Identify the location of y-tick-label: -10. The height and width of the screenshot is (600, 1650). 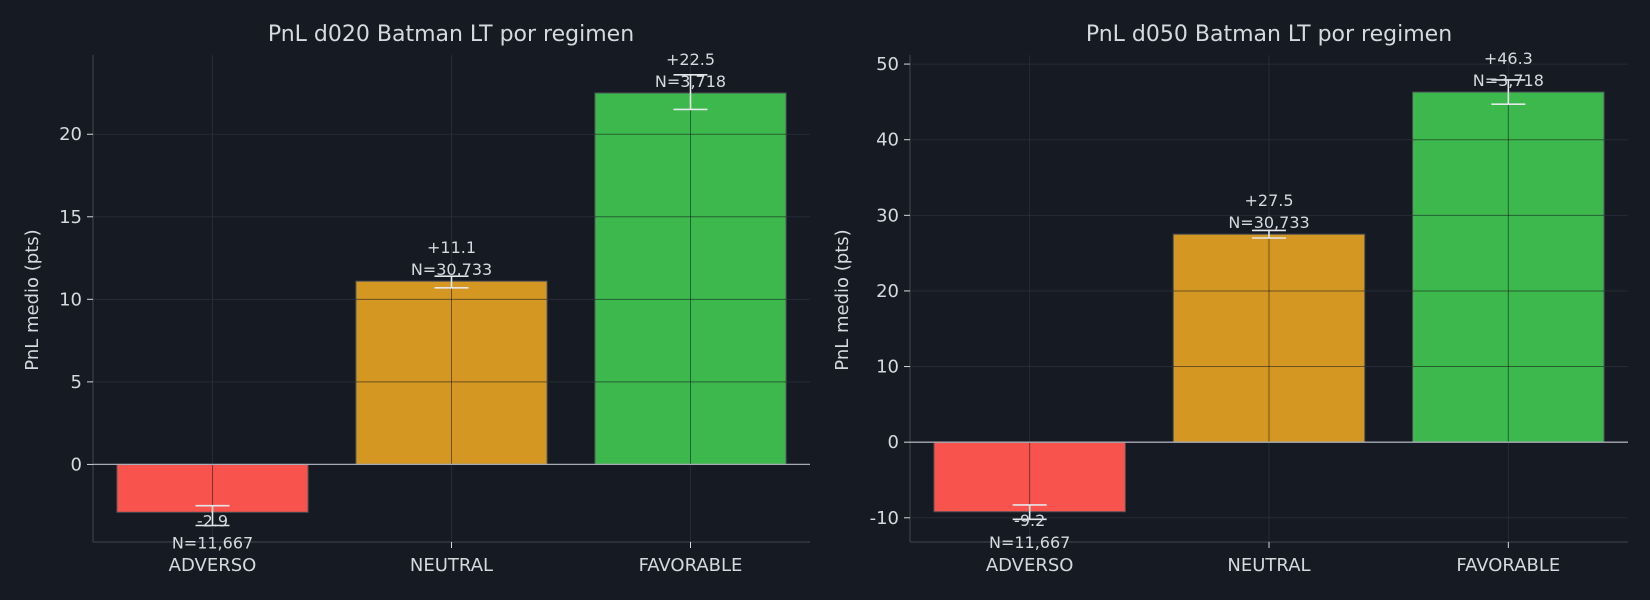
(884, 518).